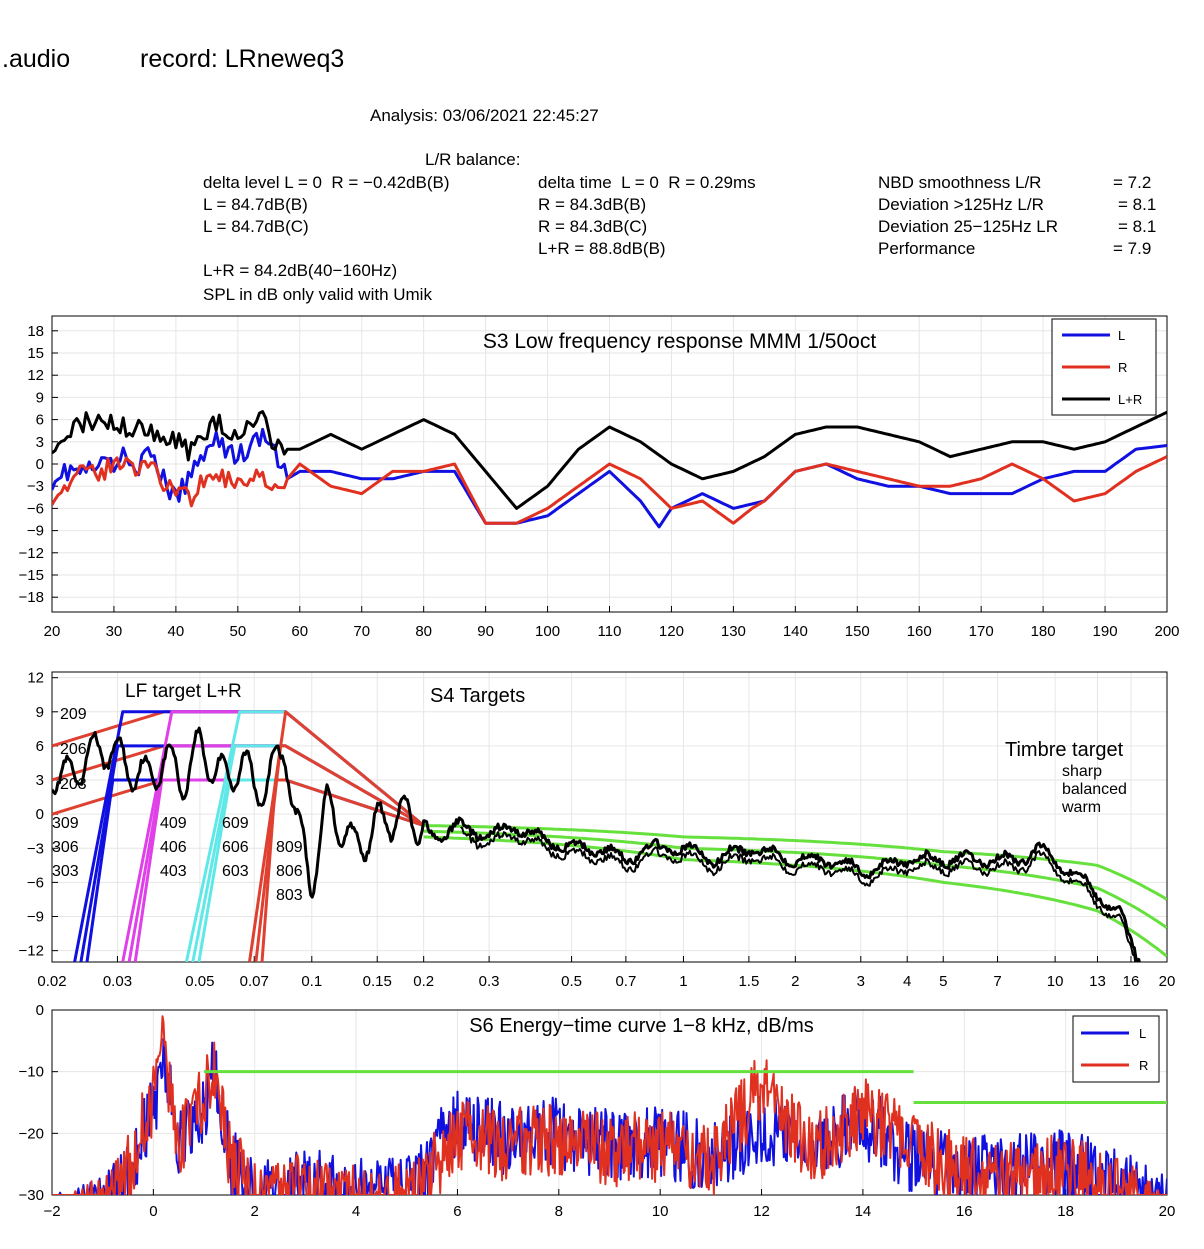 This screenshot has width=1204, height=1249. Describe the element at coordinates (254, 981) in the screenshot. I see `x-tick-label: 0.07` at that location.